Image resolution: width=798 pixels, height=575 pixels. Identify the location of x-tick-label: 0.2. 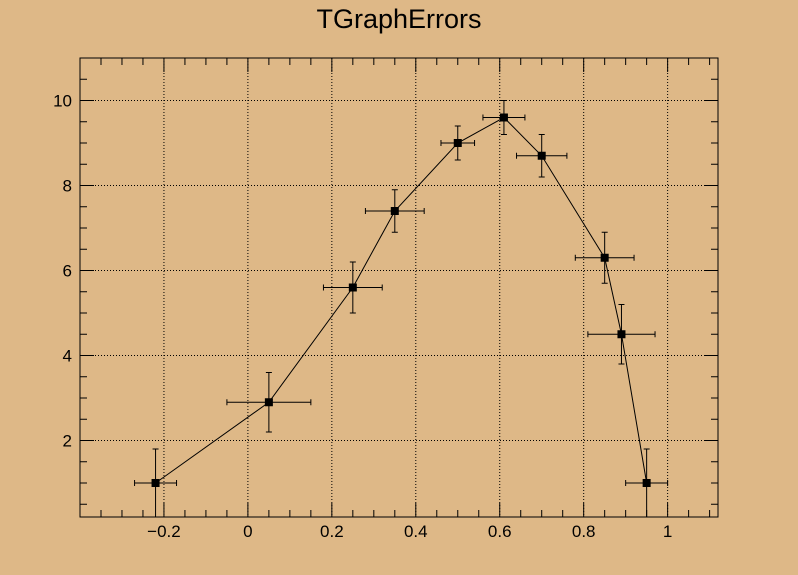
(332, 531).